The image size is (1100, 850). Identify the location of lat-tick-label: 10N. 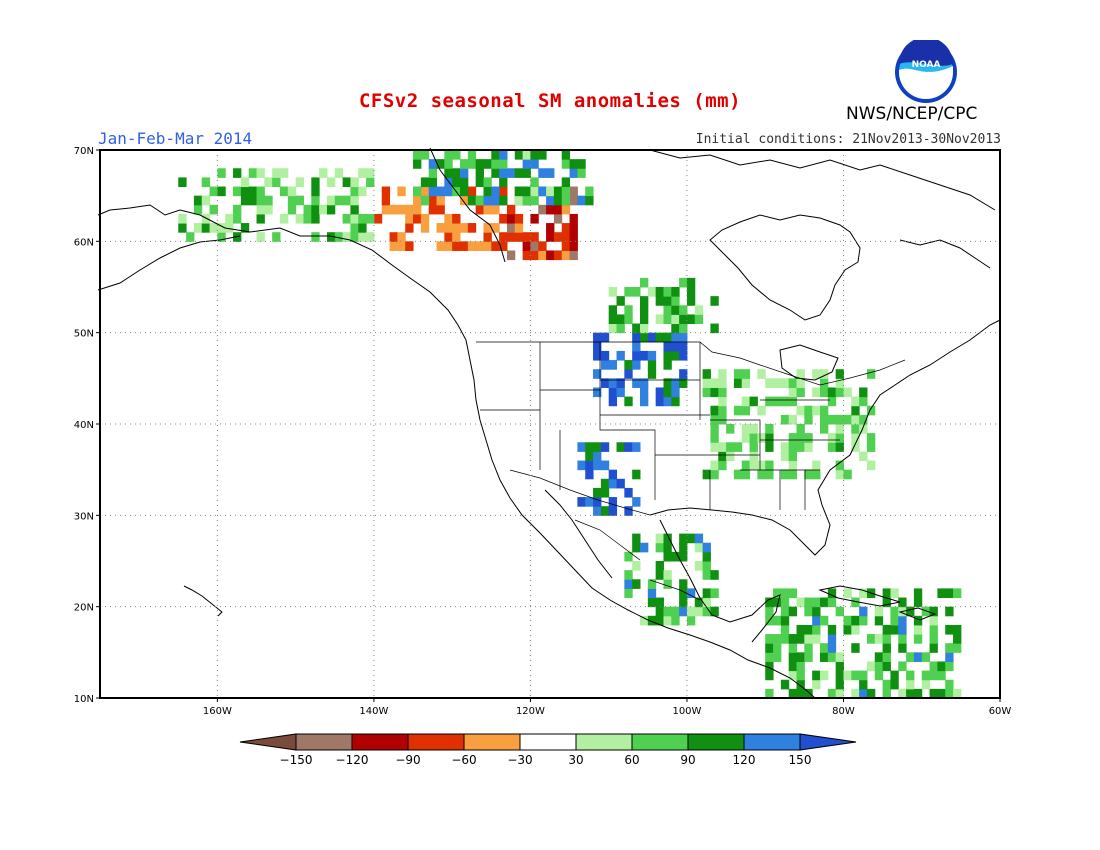
(84, 699).